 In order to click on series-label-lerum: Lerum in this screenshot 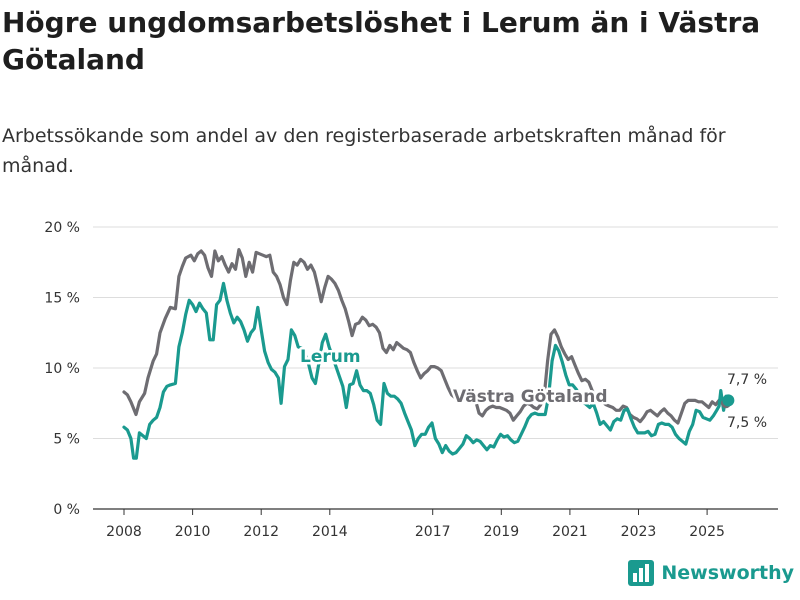, I will do `click(330, 357)`.